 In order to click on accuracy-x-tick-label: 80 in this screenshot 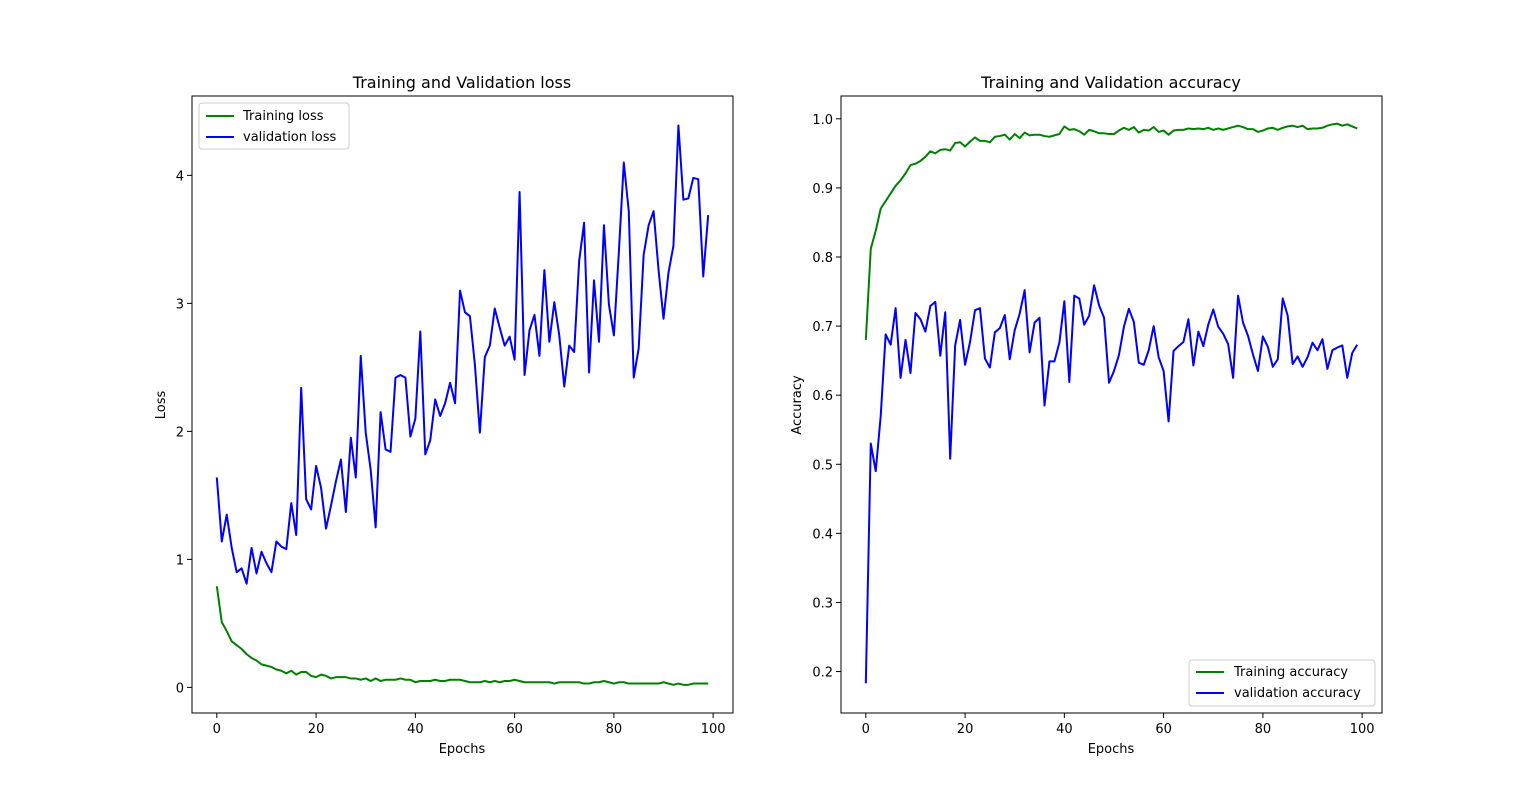, I will do `click(1263, 729)`.